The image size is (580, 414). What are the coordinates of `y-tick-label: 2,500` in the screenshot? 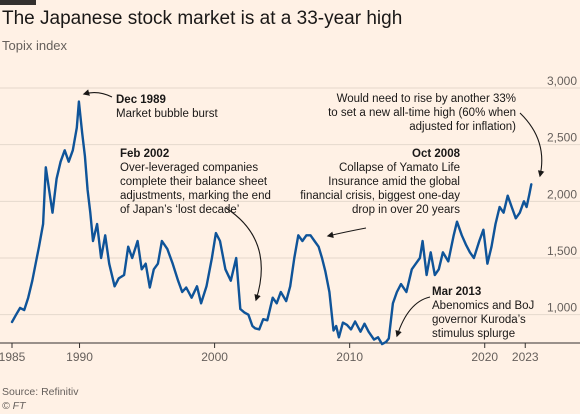 It's located at (562, 138).